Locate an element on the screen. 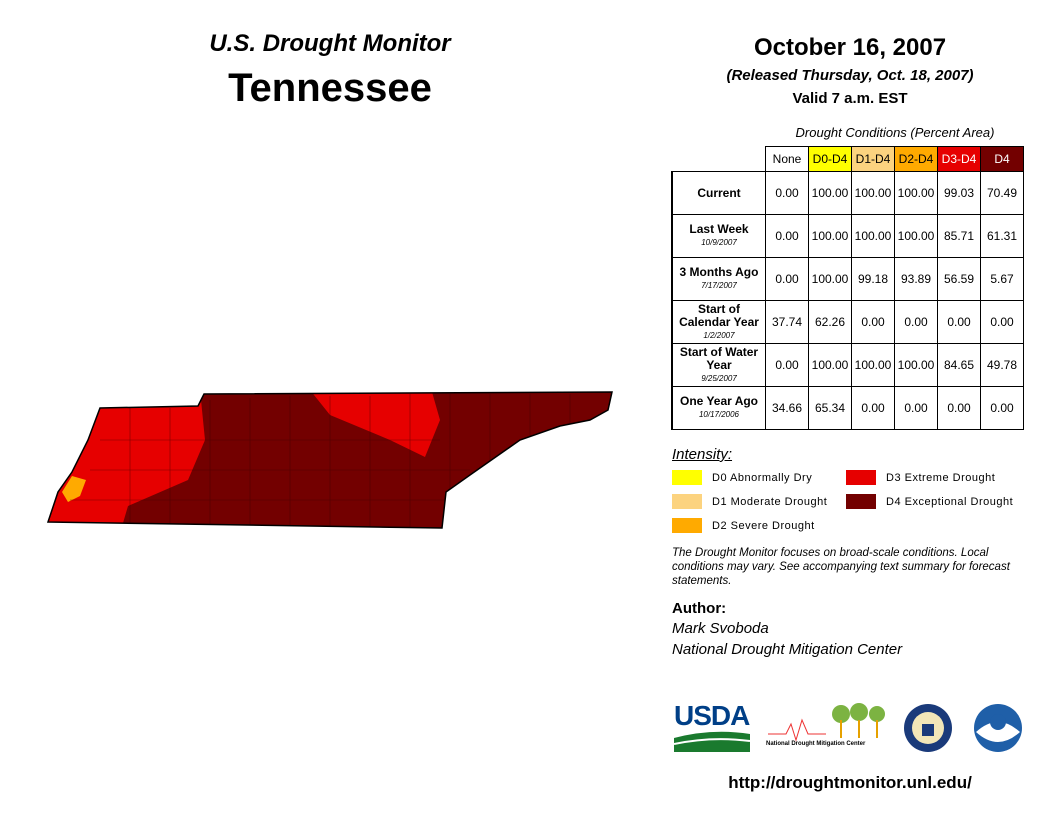 This screenshot has height=816, width=1056. author-name: Mark Svoboda is located at coordinates (720, 628).